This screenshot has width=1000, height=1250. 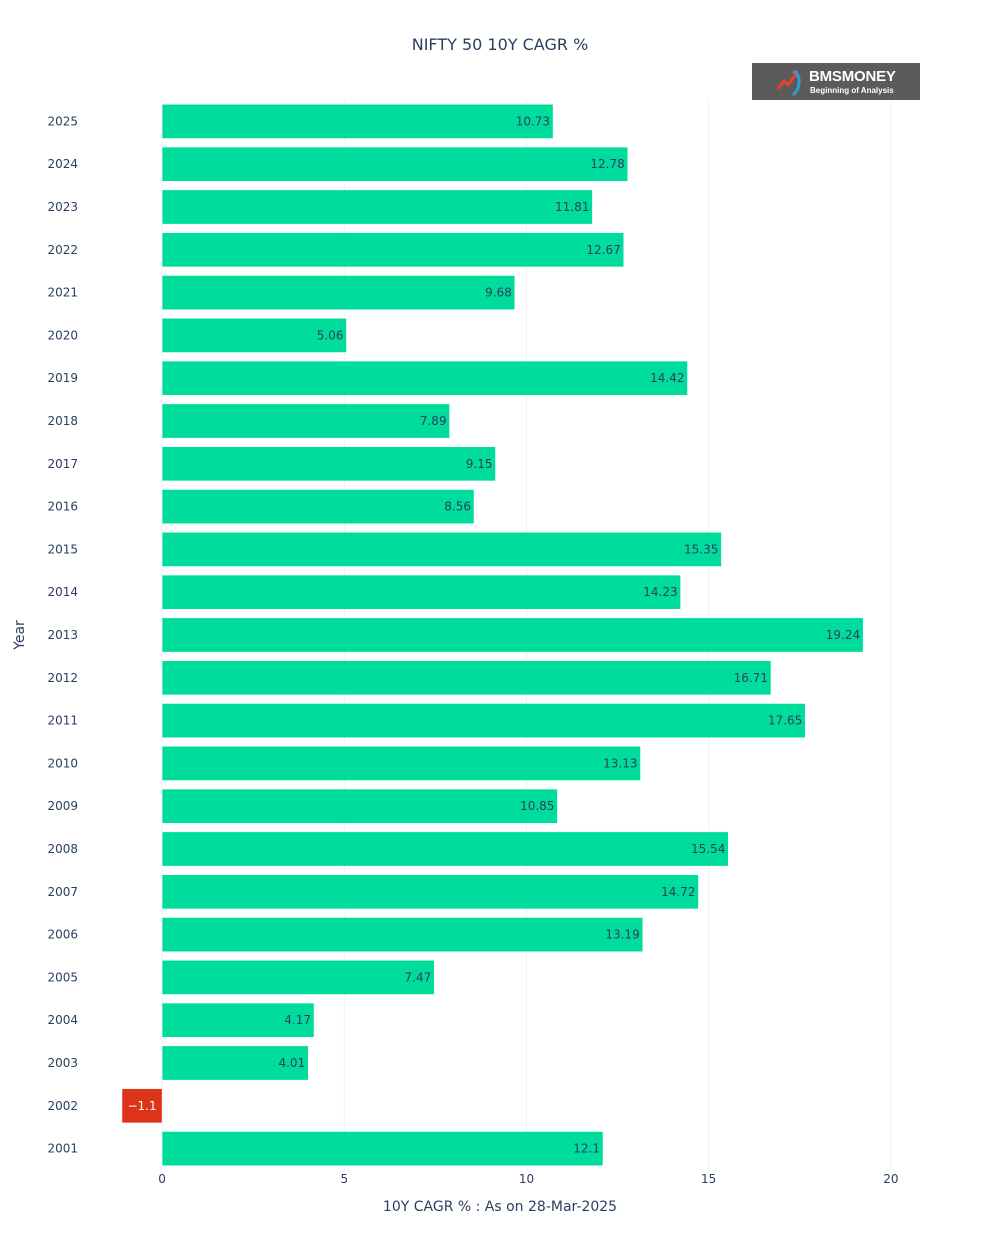 I want to click on x-tick-label: 20, so click(x=890, y=1179).